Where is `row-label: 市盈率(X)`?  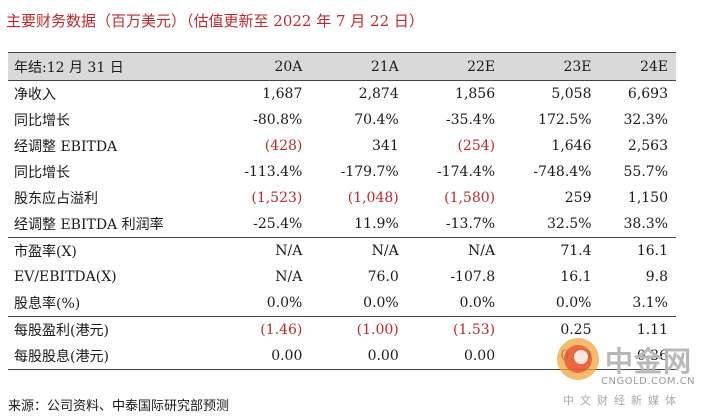 row-label: 市盈率(X) is located at coordinates (111, 250).